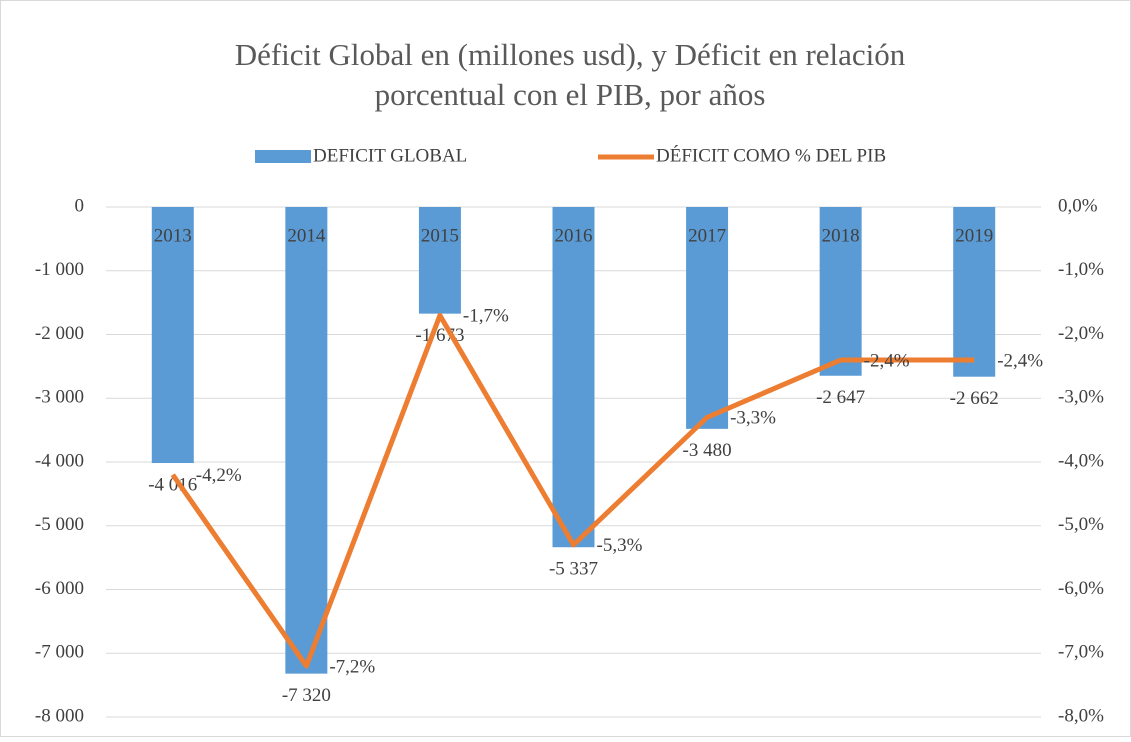 The width and height of the screenshot is (1131, 742). Describe the element at coordinates (306, 695) in the screenshot. I see `bar-value-label: -7 320` at that location.